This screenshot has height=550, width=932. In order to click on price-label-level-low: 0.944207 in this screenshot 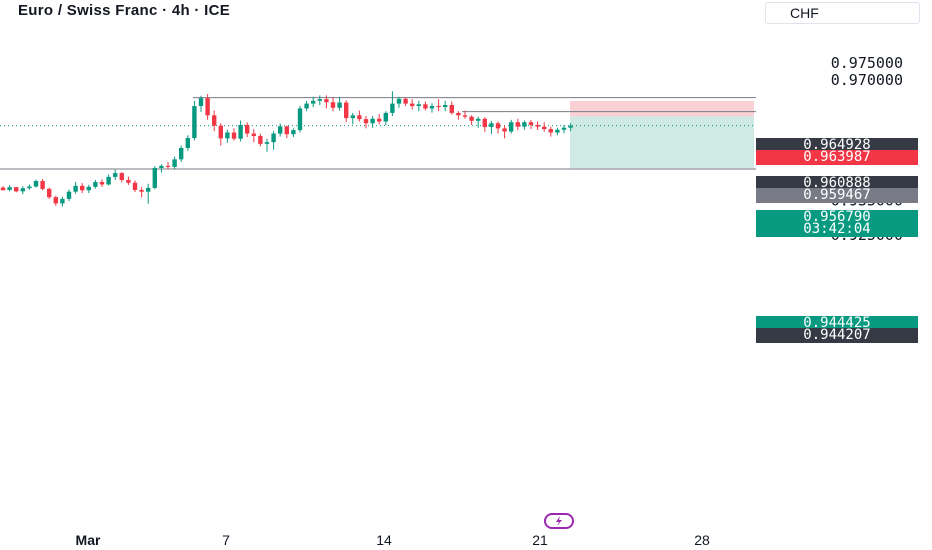, I will do `click(837, 335)`.